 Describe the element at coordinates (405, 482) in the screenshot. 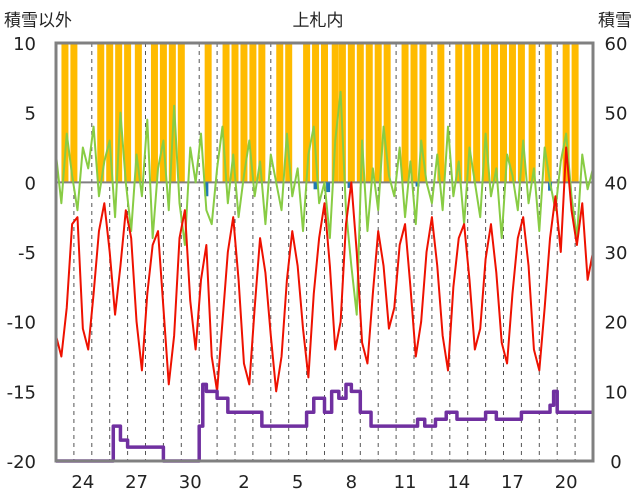

I see `x-tick-label: 11` at that location.